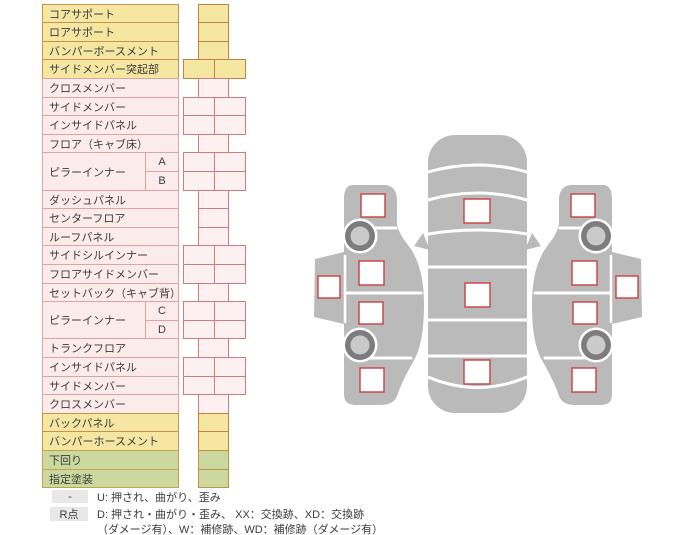 The height and width of the screenshot is (535, 692). What do you see at coordinates (110, 50) in the screenshot?
I see `row-label: バンパーボースメント` at bounding box center [110, 50].